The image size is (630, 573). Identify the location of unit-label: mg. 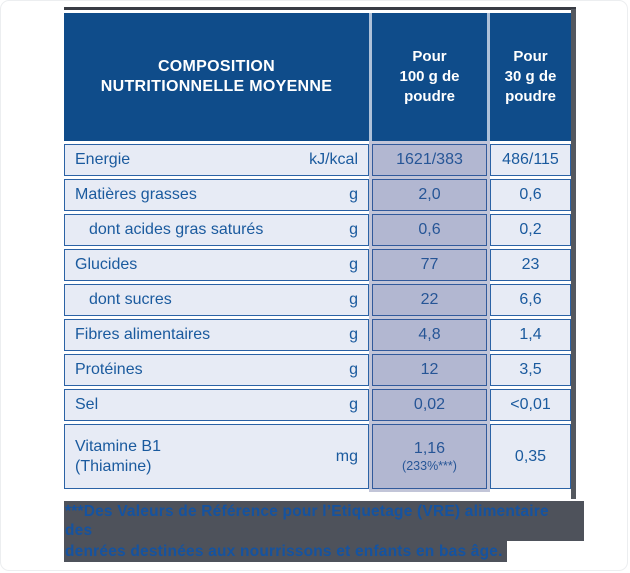
(346, 456).